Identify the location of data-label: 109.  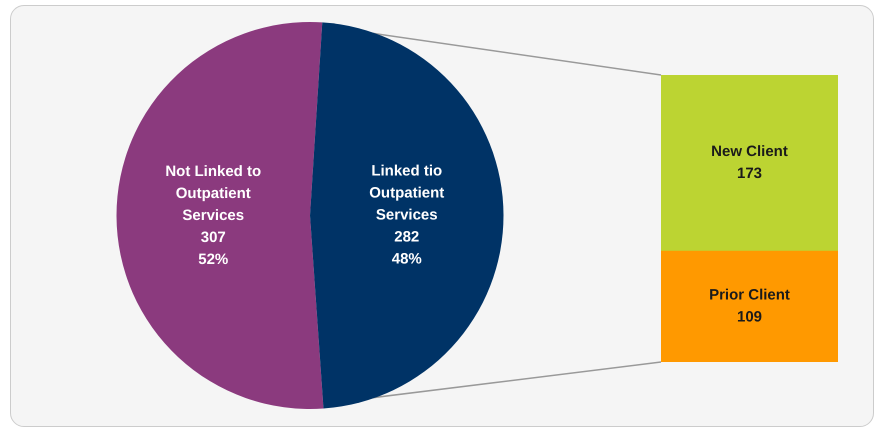
(749, 317).